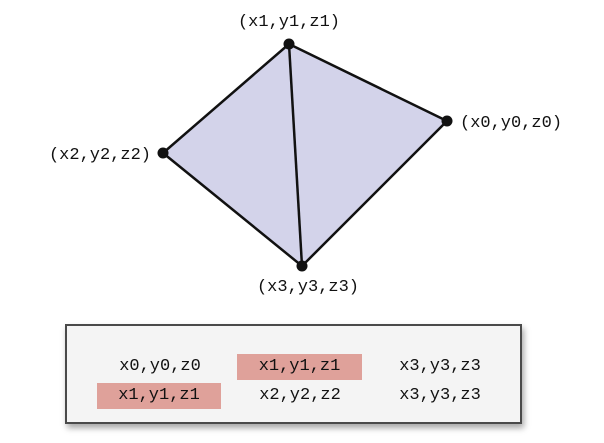 The width and height of the screenshot is (604, 443). Describe the element at coordinates (159, 396) in the screenshot. I see `triangle-2-vertex-a-shared: x1,y1,z1` at that location.